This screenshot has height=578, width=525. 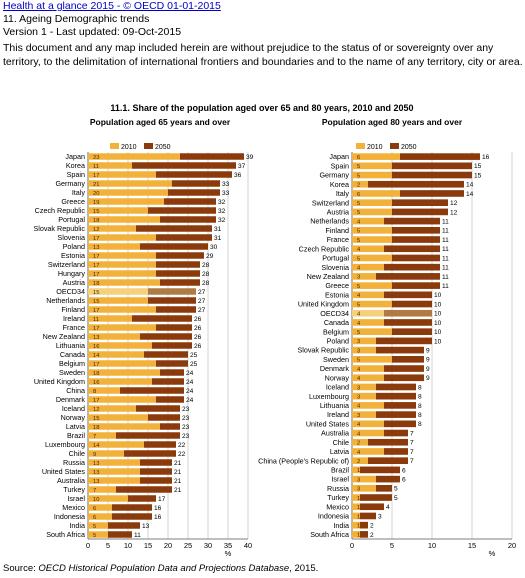 What do you see at coordinates (96, 347) in the screenshot?
I see `data-label-2010: 16` at bounding box center [96, 347].